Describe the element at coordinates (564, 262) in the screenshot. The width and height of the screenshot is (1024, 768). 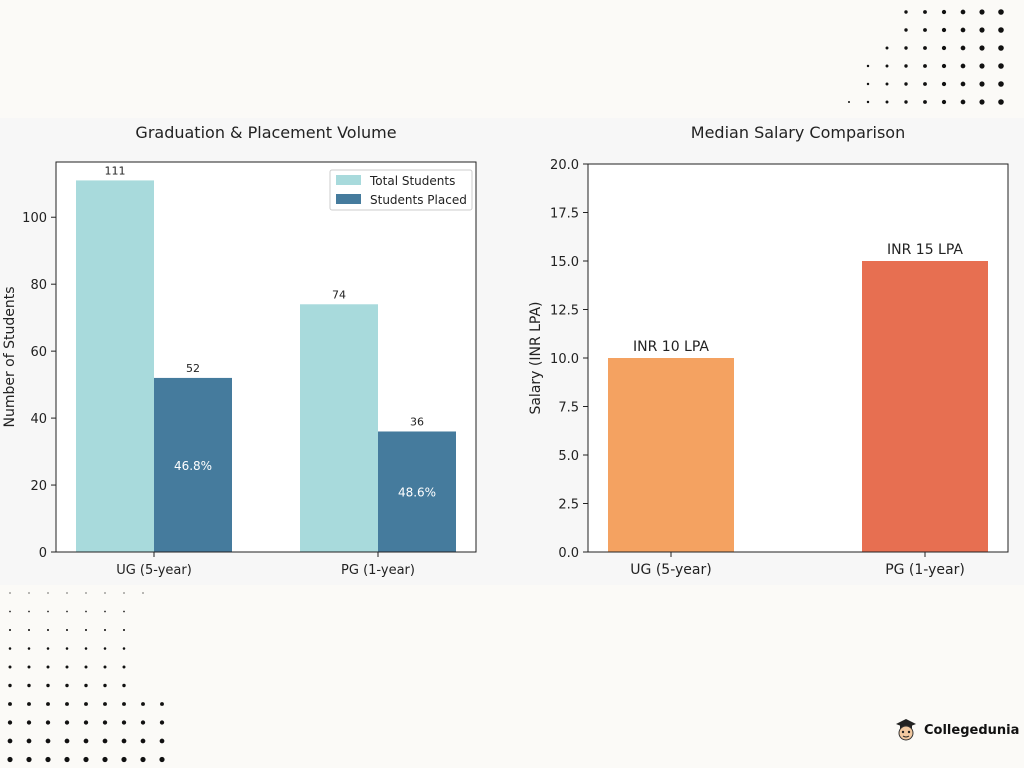
I see `y-tick-label: 15.0` at that location.